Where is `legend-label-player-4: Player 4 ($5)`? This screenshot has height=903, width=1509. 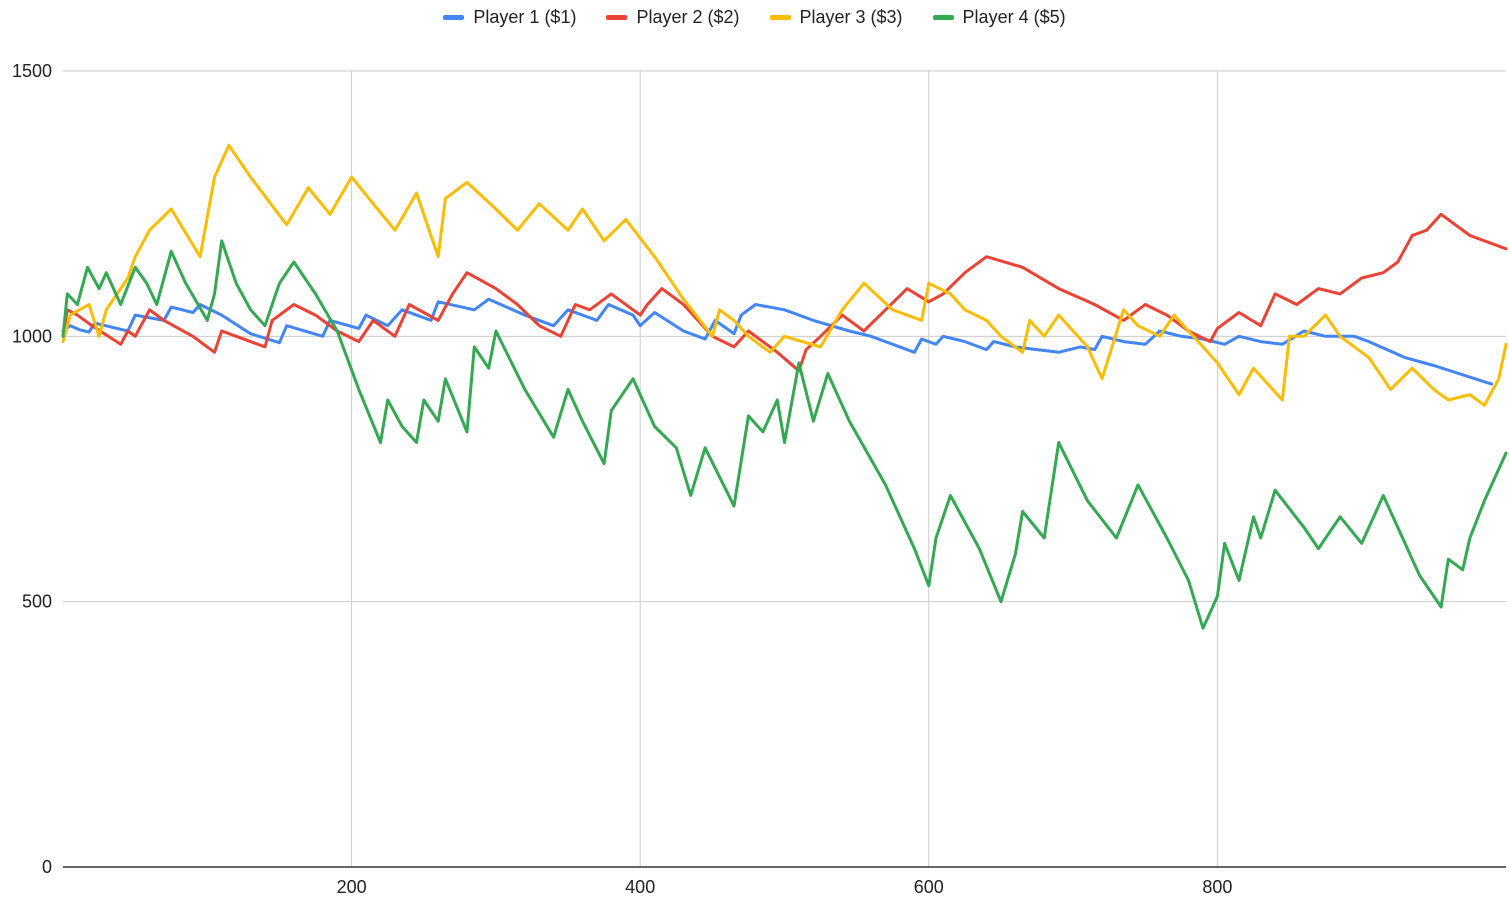 legend-label-player-4: Player 4 ($5) is located at coordinates (1014, 16).